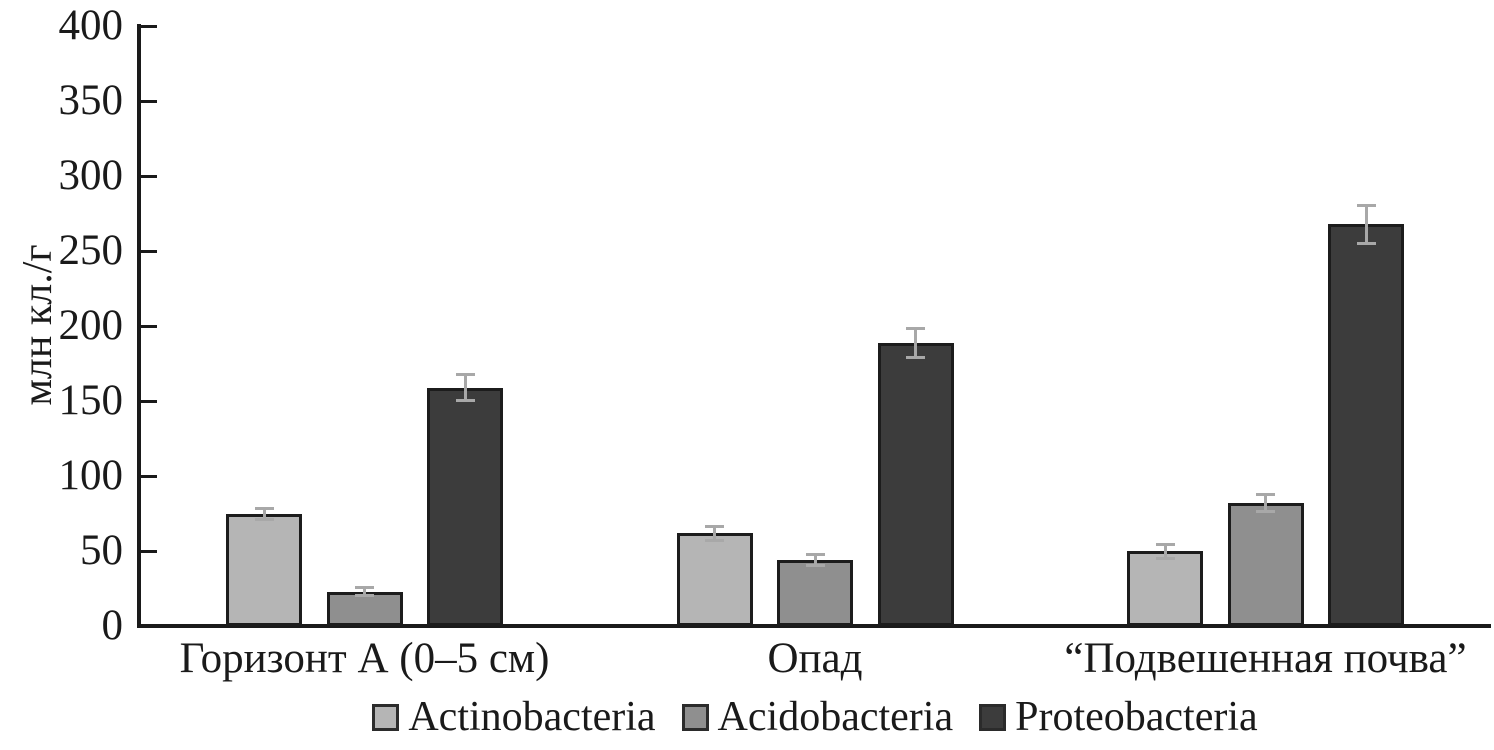 This screenshot has height=750, width=1494. Describe the element at coordinates (1366, 425) in the screenshot. I see `bar-proteobacteria-group3` at that location.